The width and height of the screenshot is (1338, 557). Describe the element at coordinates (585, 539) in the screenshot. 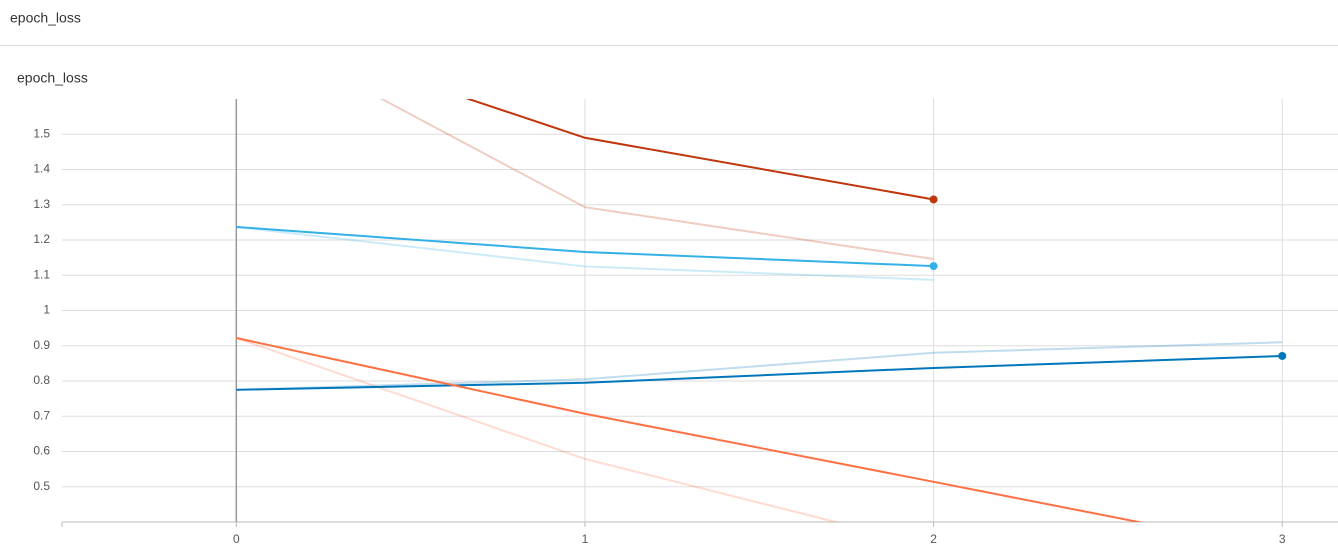

I see `x-tick-label: 1` at that location.